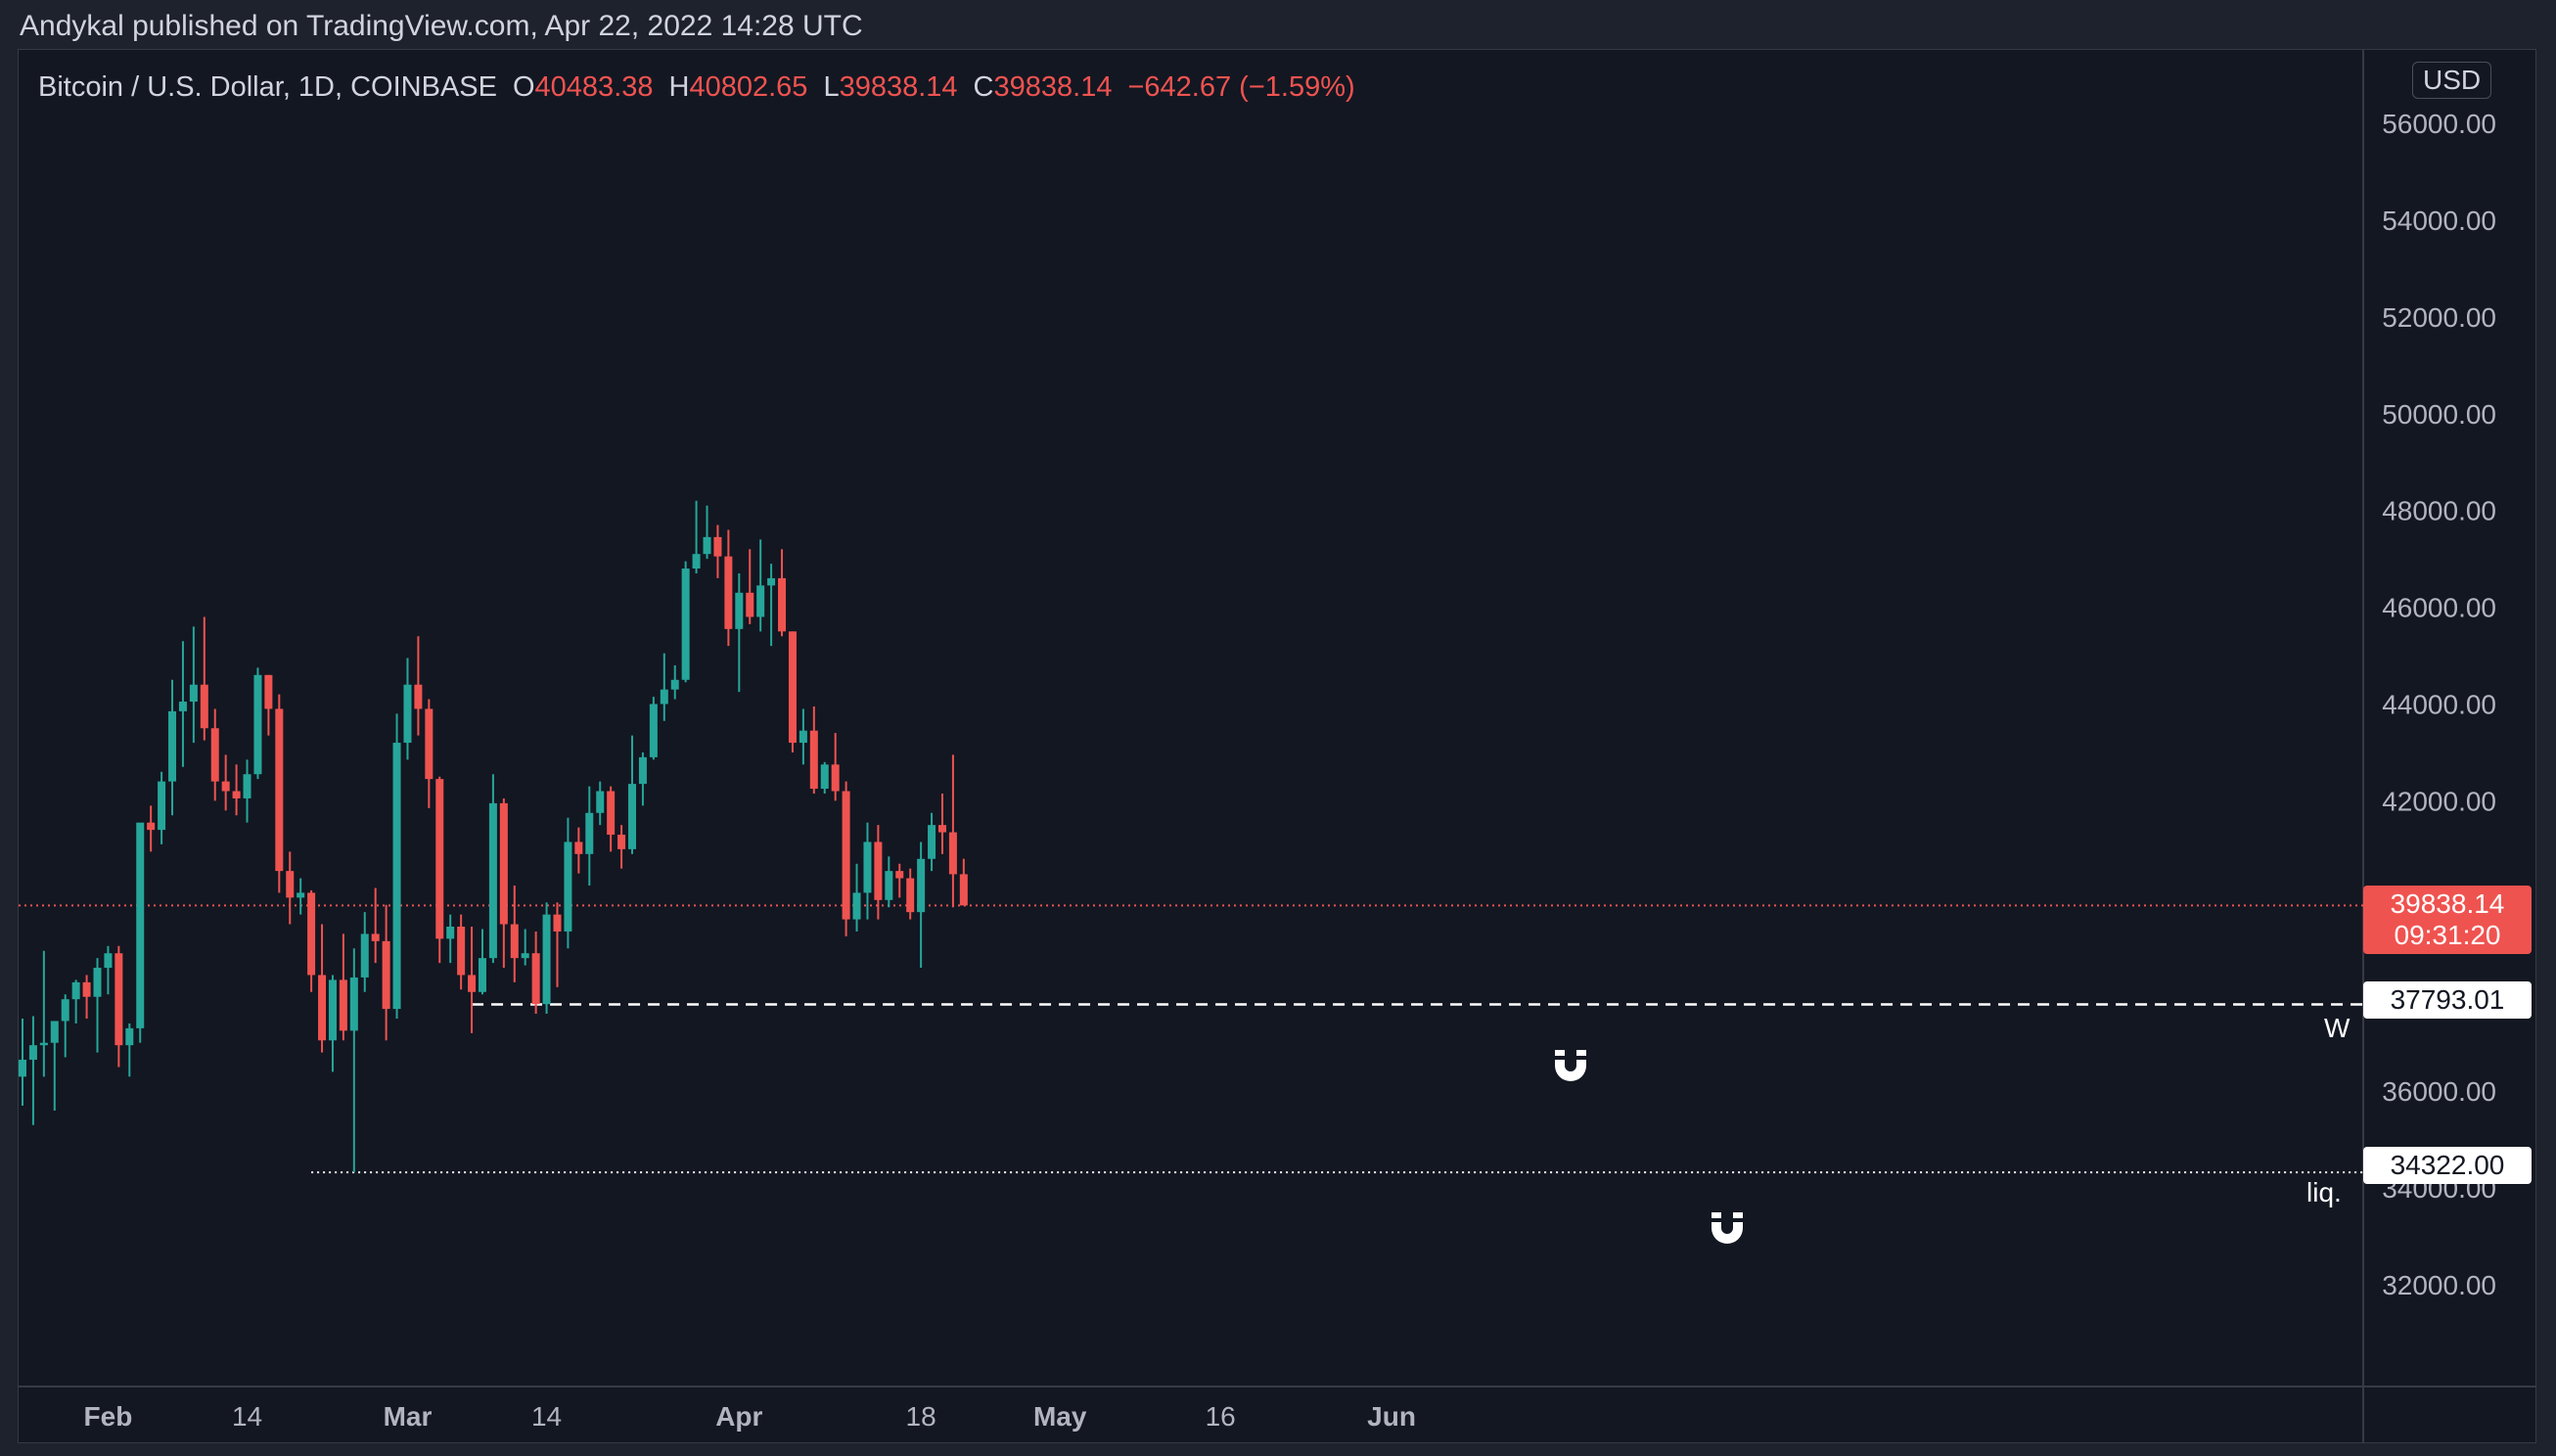 Image resolution: width=2556 pixels, height=1456 pixels. What do you see at coordinates (2338, 1028) in the screenshot?
I see `w-level-label: W` at bounding box center [2338, 1028].